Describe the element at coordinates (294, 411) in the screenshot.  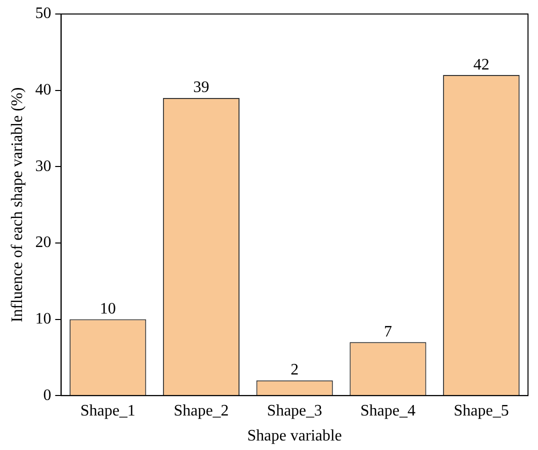
I see `x-tick-label: Shape_3` at that location.